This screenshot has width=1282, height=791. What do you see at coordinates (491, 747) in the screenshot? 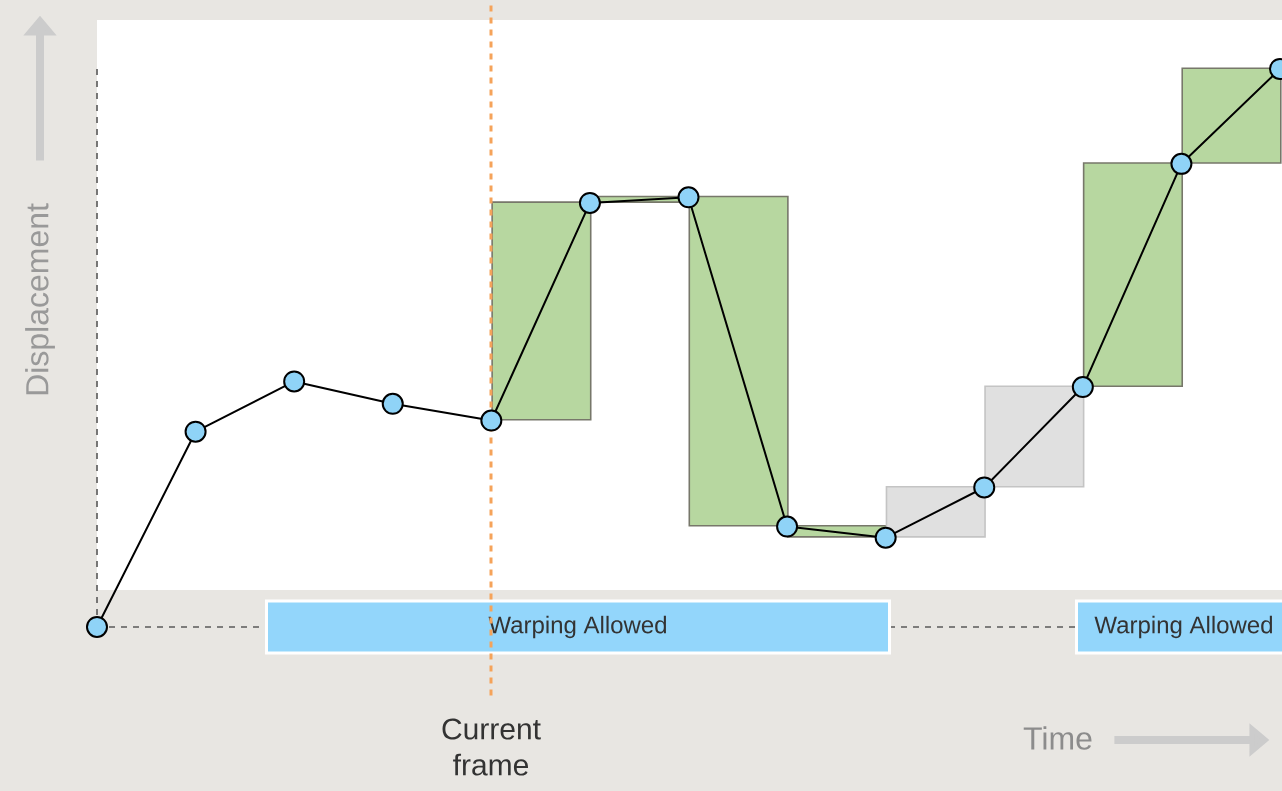
I see `text: Current frame` at bounding box center [491, 747].